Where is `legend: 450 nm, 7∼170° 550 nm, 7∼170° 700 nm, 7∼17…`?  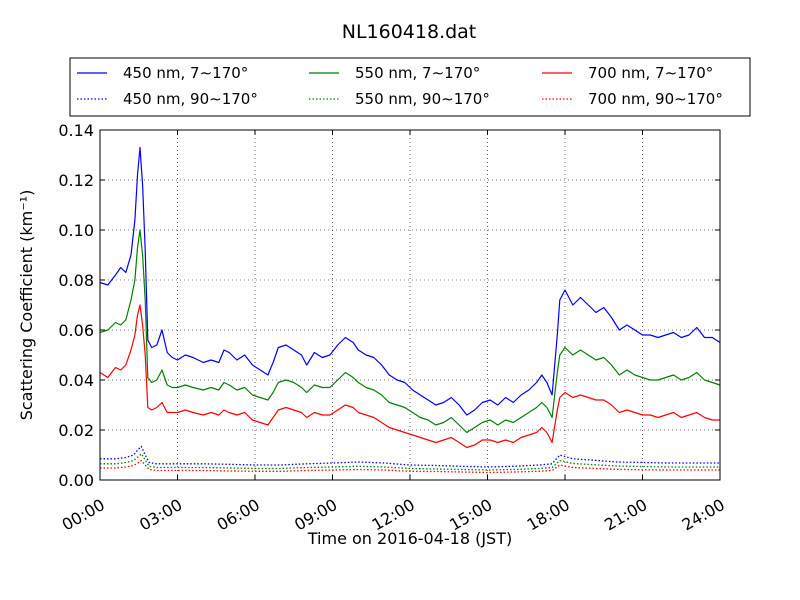
legend: 450 nm, 7∼170° 550 nm, 7∼170° 700 nm, 7∼17… is located at coordinates (410, 87).